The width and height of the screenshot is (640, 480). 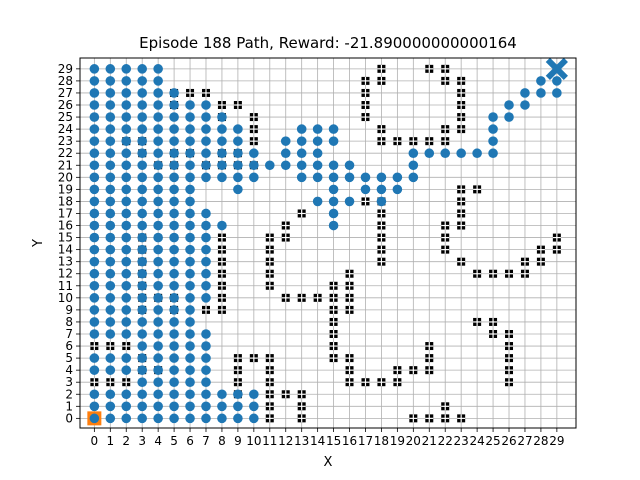 I want to click on goal-marker, so click(x=556, y=68).